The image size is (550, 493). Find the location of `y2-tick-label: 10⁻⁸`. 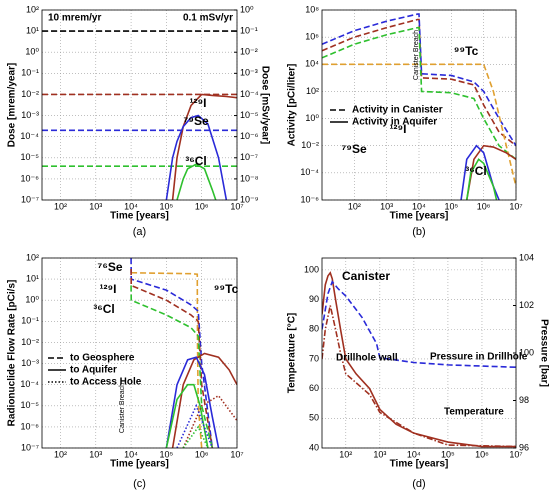

y2-tick-label: 10⁻⁸ is located at coordinates (249, 178).